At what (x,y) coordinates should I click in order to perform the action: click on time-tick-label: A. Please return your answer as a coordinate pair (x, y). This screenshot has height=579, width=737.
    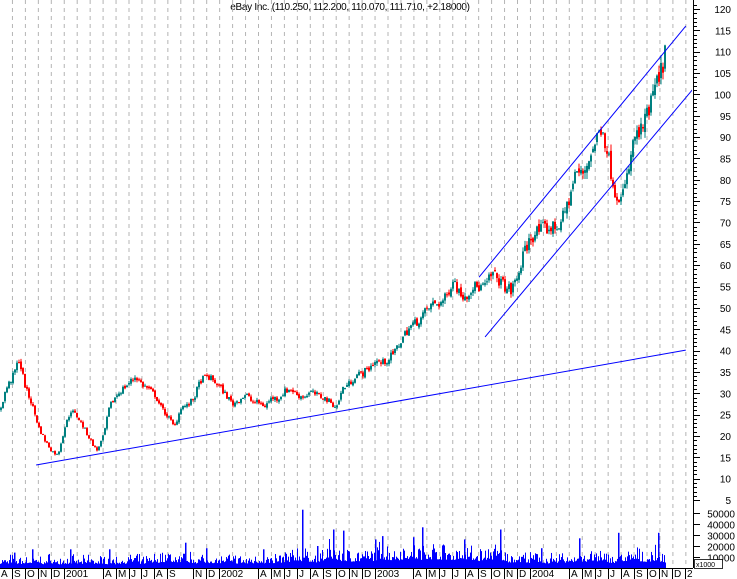
    Looking at the image, I should click on (263, 574).